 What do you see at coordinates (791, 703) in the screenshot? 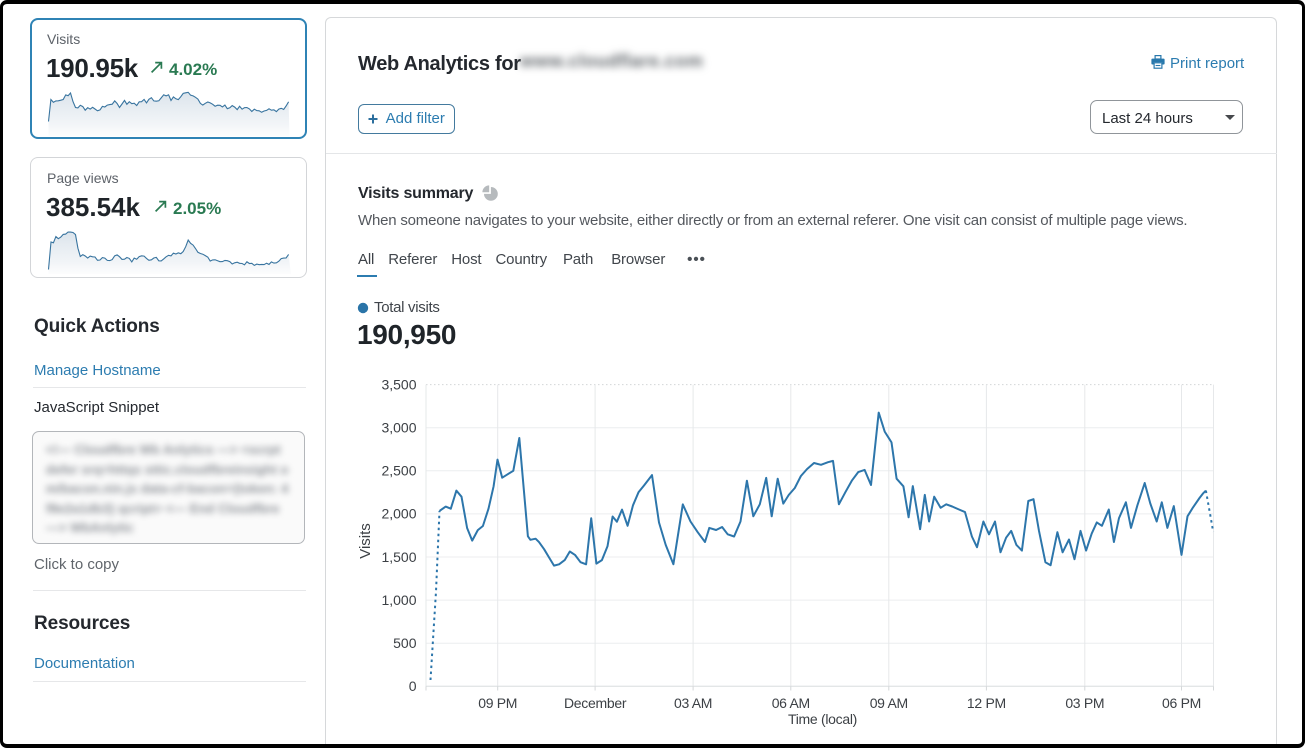
I see `svg-text: 06 AM` at bounding box center [791, 703].